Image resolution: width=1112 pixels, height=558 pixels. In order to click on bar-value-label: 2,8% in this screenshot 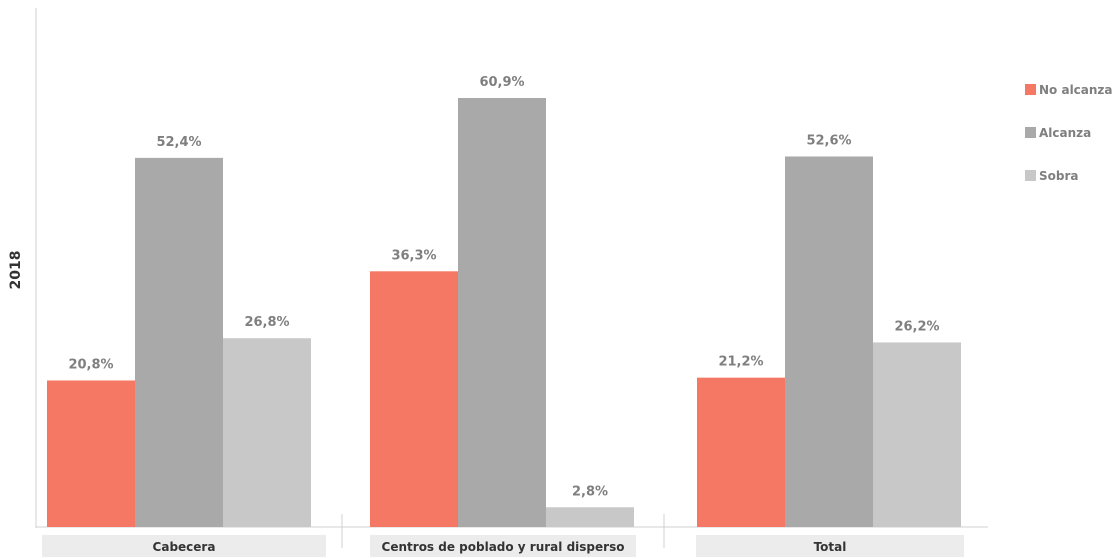, I will do `click(590, 491)`.